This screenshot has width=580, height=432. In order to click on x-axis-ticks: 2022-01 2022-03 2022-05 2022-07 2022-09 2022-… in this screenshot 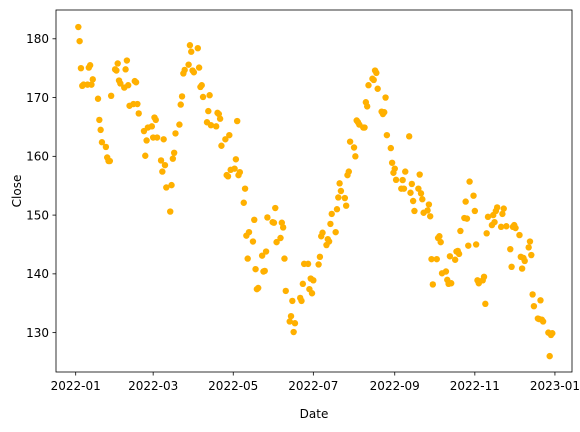, I will do `click(315, 382)`.